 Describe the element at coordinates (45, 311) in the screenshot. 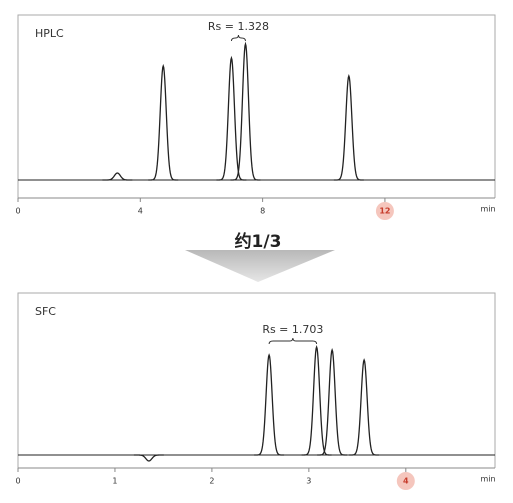

I see `panel-title: SFC` at that location.